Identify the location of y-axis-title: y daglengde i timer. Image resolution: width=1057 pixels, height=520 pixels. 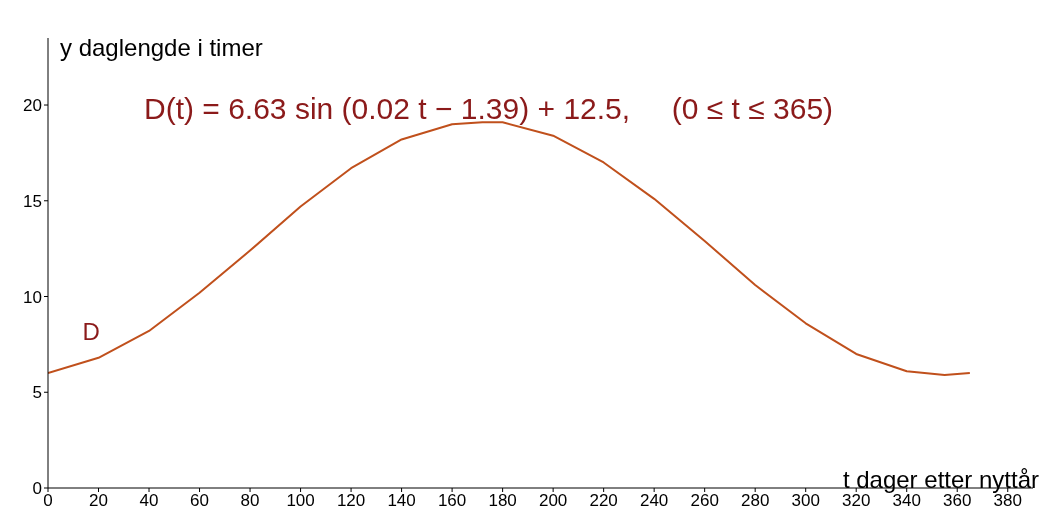
(161, 48).